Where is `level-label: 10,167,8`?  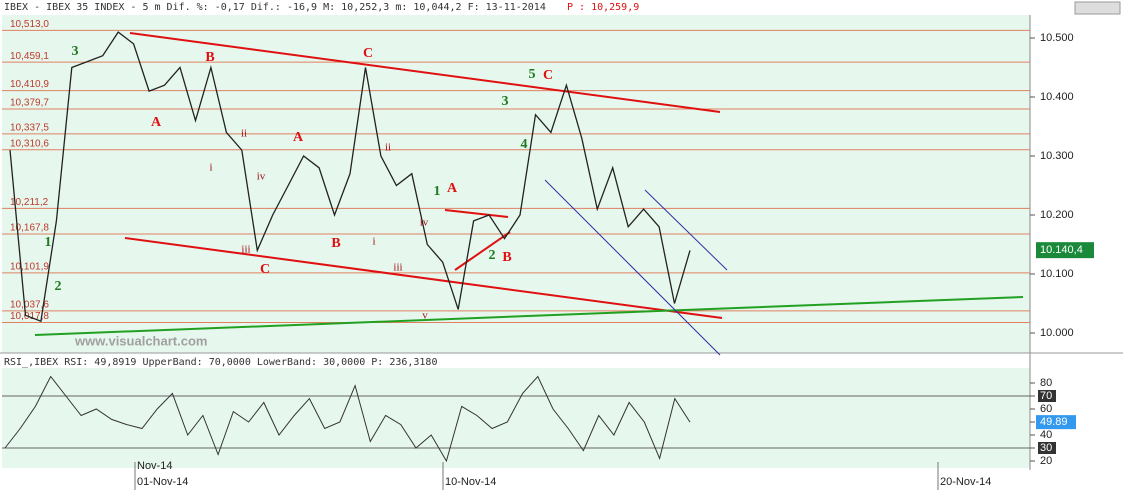
level-label: 10,167,8 is located at coordinates (29, 228).